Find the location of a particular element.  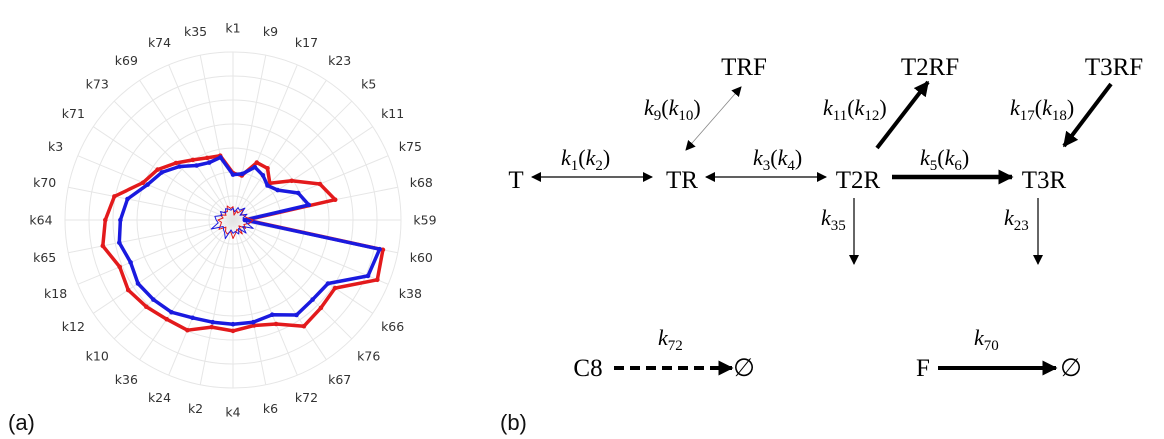

tick-label-k59: k59 is located at coordinates (424, 220).